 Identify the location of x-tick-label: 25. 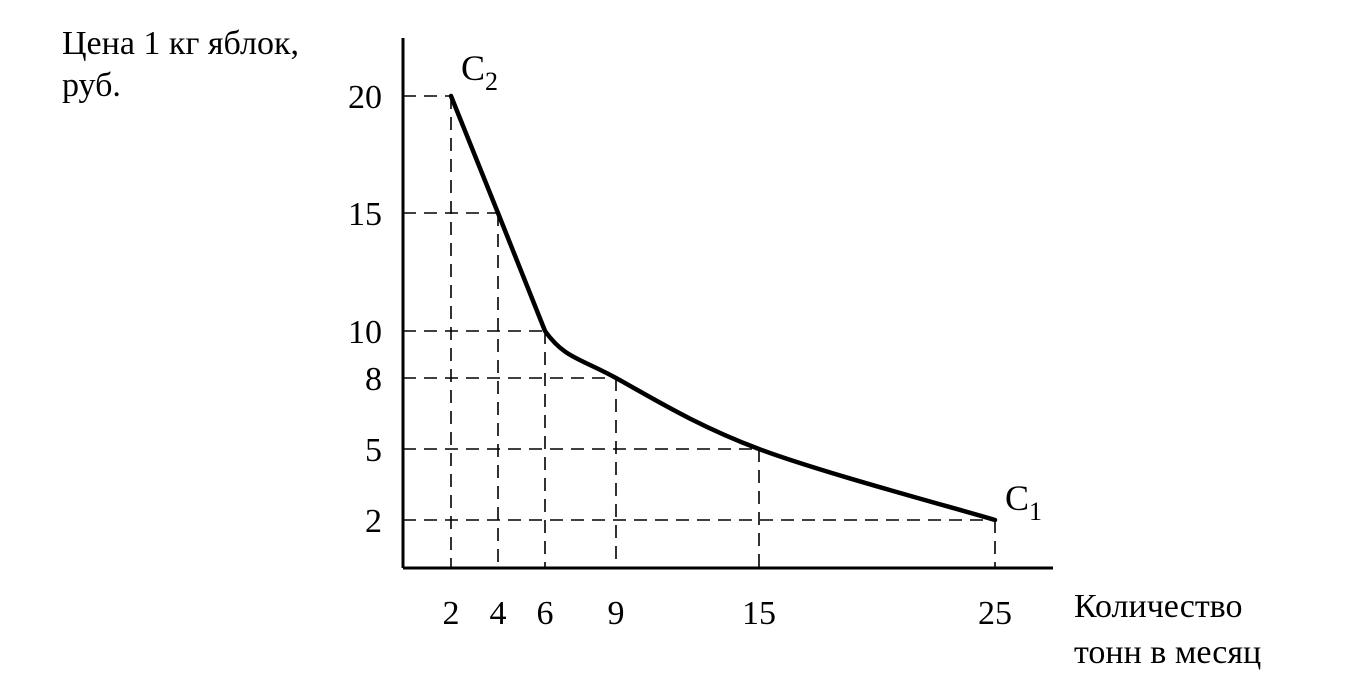
(995, 613).